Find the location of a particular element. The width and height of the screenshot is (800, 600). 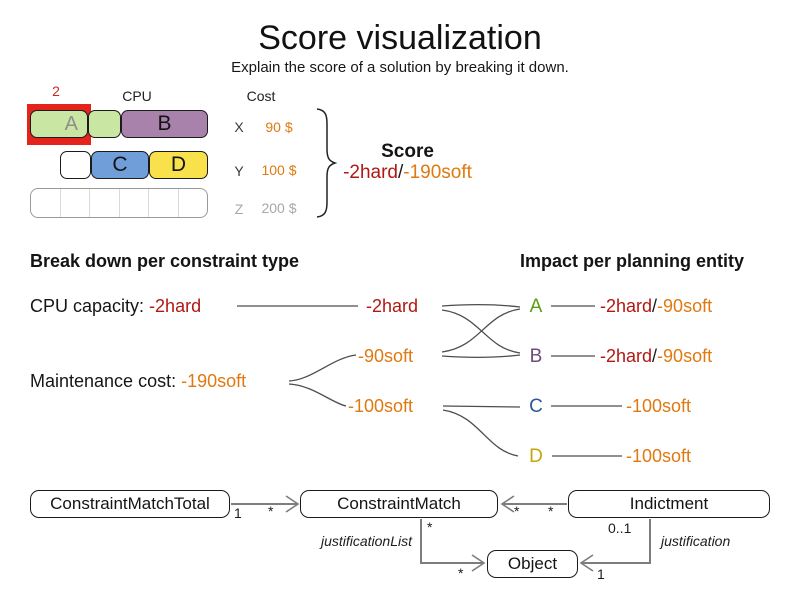

match-entity-links is located at coordinates (481, 380).